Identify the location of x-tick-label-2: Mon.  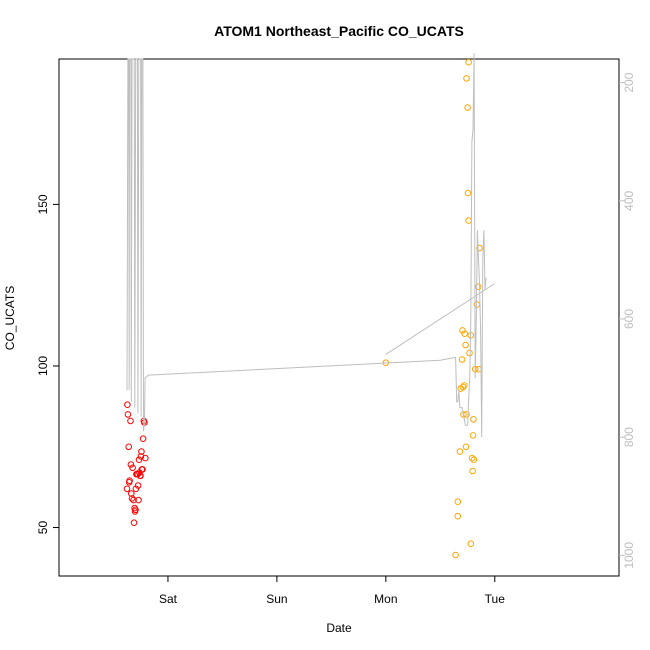
(385, 599).